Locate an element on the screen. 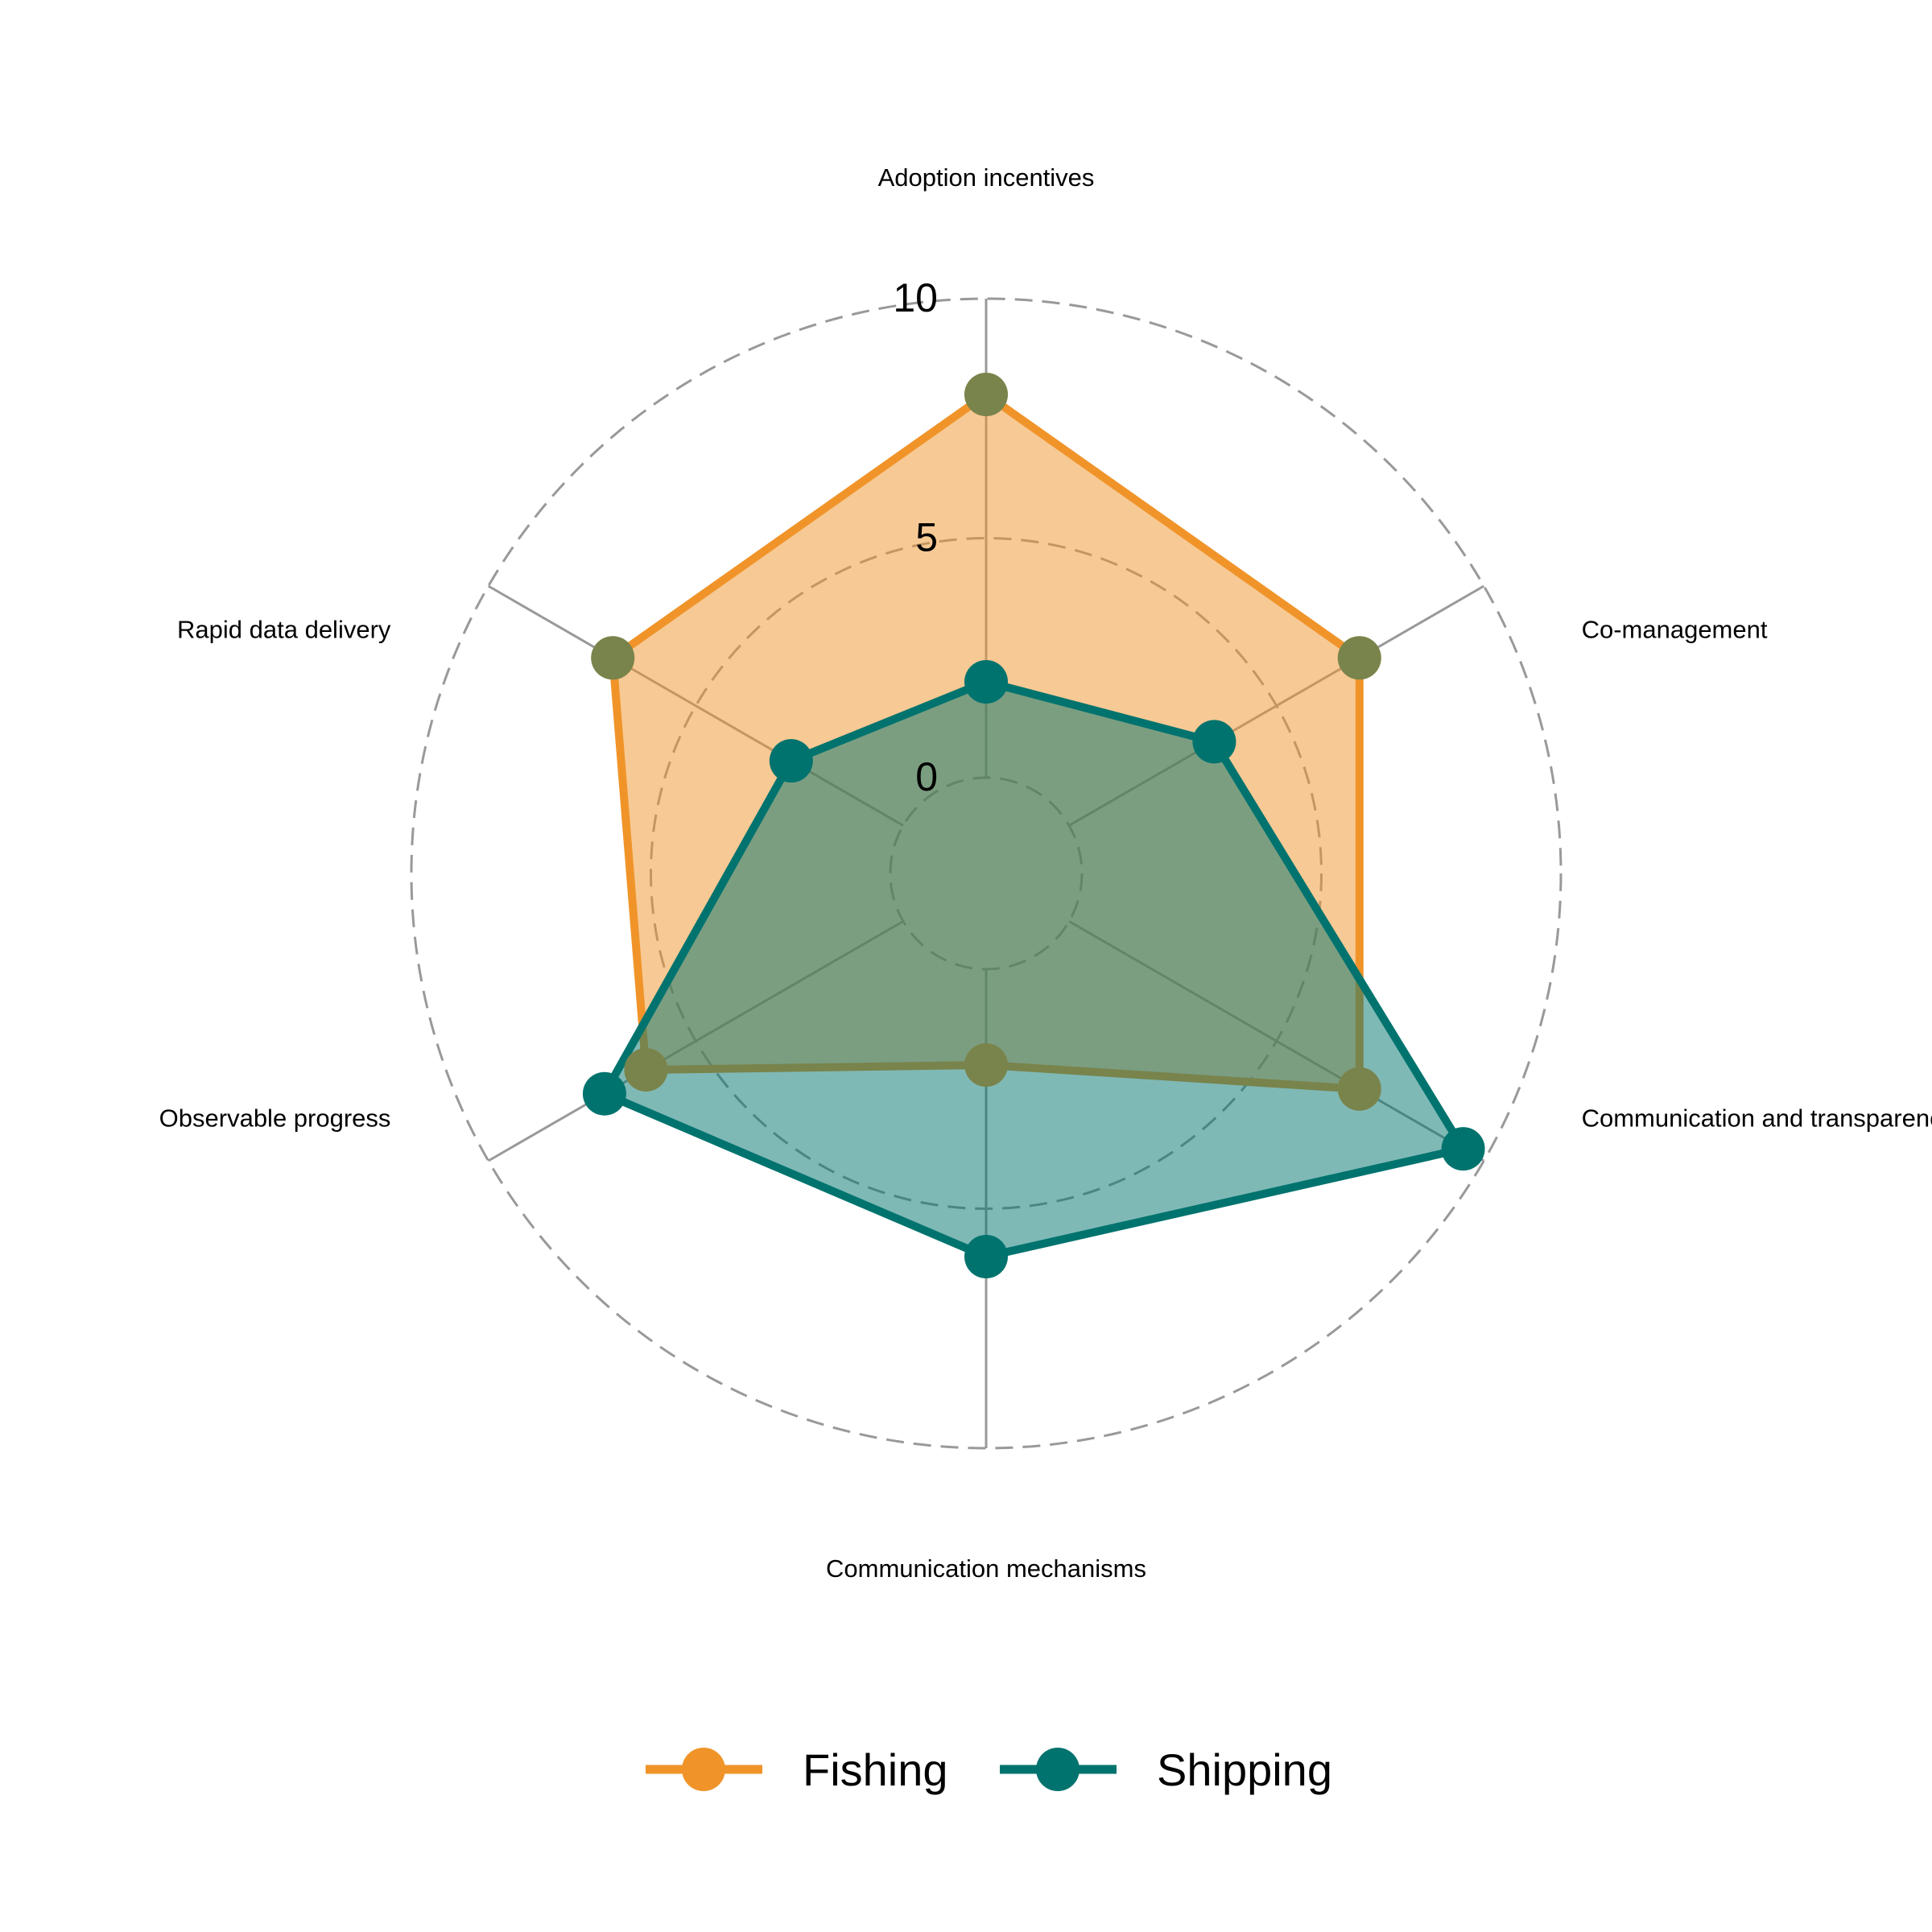 This screenshot has height=1932, width=1932. axis-label-rapid-data-delivery: Rapid data delivery is located at coordinates (284, 630).